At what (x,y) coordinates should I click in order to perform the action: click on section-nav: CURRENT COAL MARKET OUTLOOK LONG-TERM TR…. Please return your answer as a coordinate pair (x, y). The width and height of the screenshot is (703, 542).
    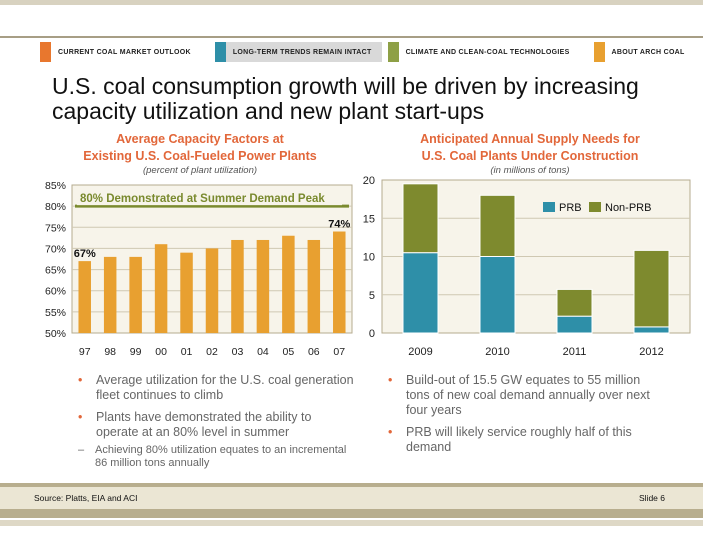
    Looking at the image, I should click on (362, 52).